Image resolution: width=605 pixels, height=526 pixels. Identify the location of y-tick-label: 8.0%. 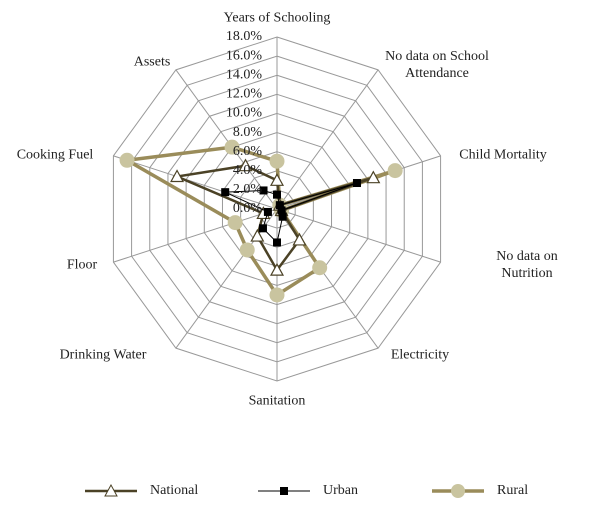
(248, 132).